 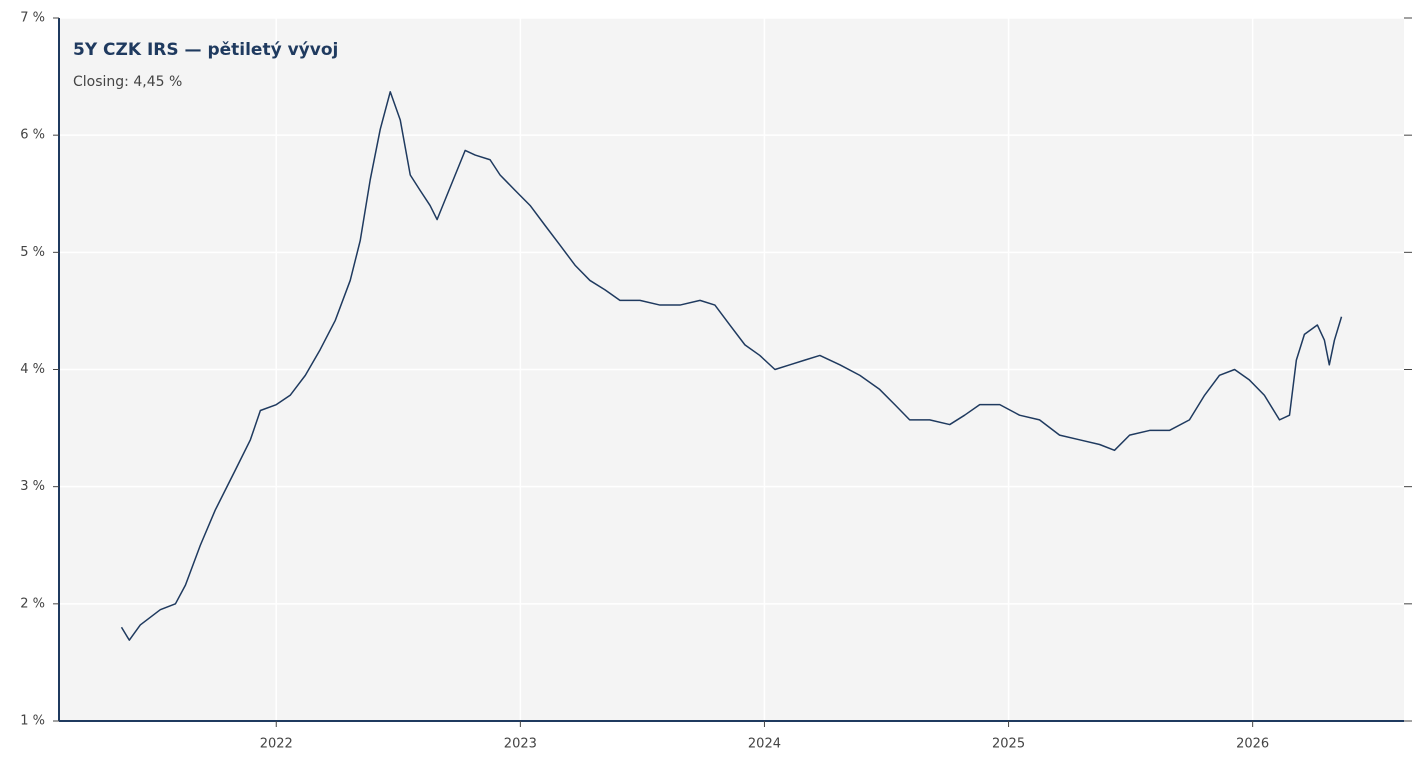 I want to click on y-tick-label: 5 %, so click(x=32, y=252).